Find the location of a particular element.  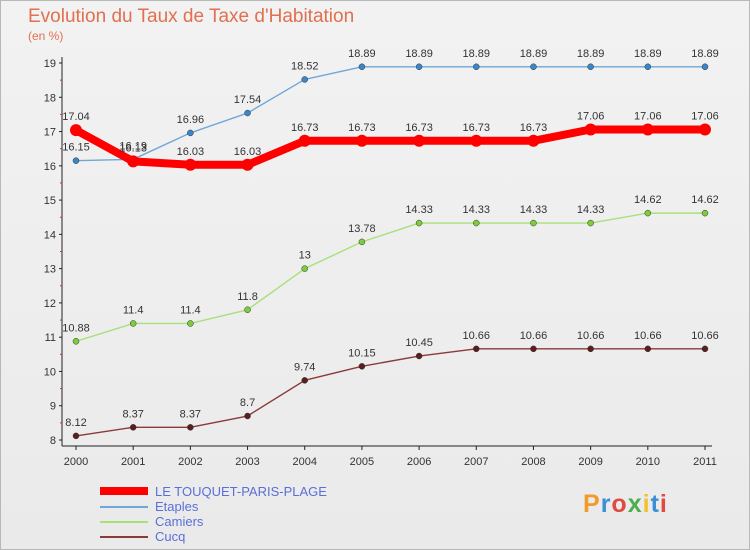

legend-label-le-touquet: LE TOUQUET-PARIS-PLAGE is located at coordinates (241, 491).